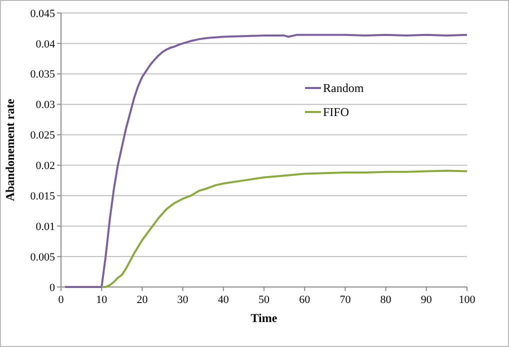 The width and height of the screenshot is (509, 347). I want to click on y-tick-label: 0.045, so click(43, 14).